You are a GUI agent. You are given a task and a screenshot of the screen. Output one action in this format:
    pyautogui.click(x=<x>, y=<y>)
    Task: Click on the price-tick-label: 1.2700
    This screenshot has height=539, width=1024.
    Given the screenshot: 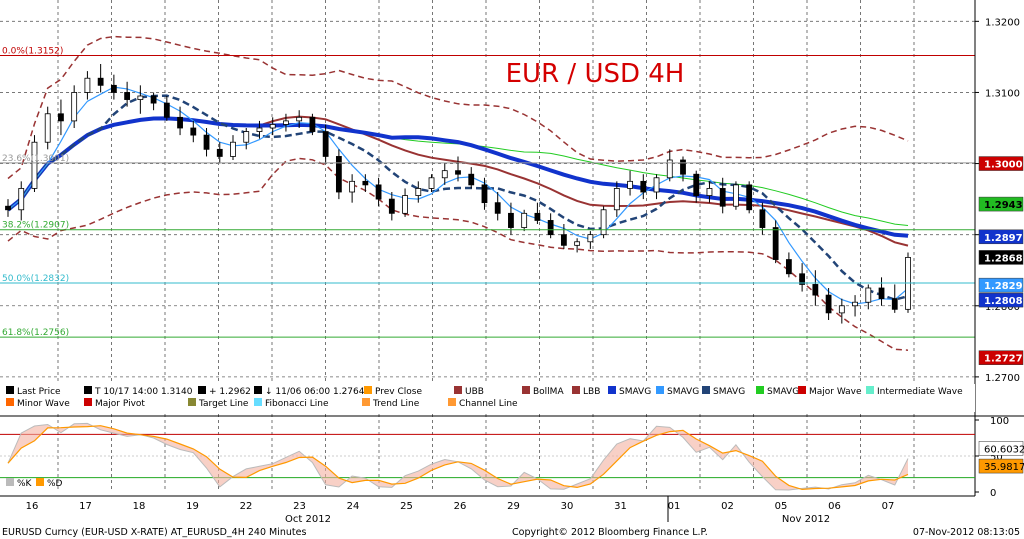 What is the action you would take?
    pyautogui.click(x=1002, y=378)
    